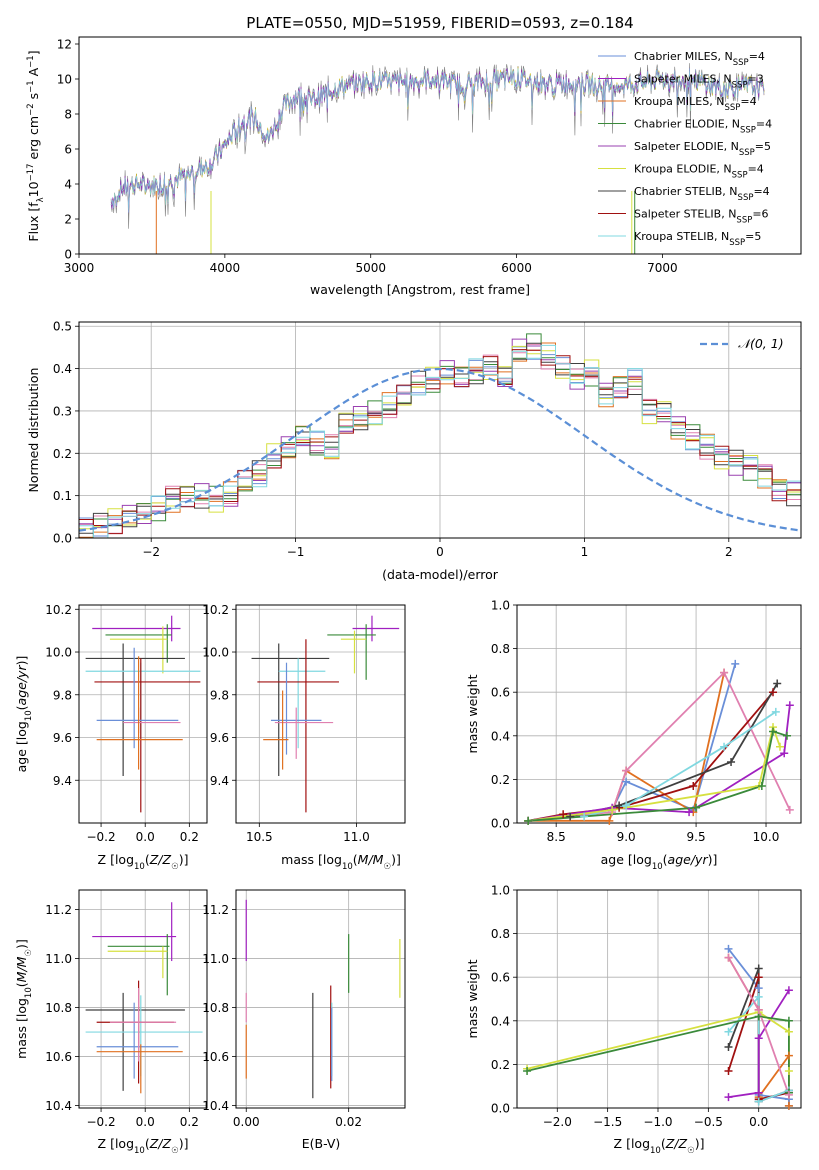 This screenshot has height=1170, width=819. What do you see at coordinates (440, 552) in the screenshot?
I see `residuals-tick-label-x: 0` at bounding box center [440, 552].